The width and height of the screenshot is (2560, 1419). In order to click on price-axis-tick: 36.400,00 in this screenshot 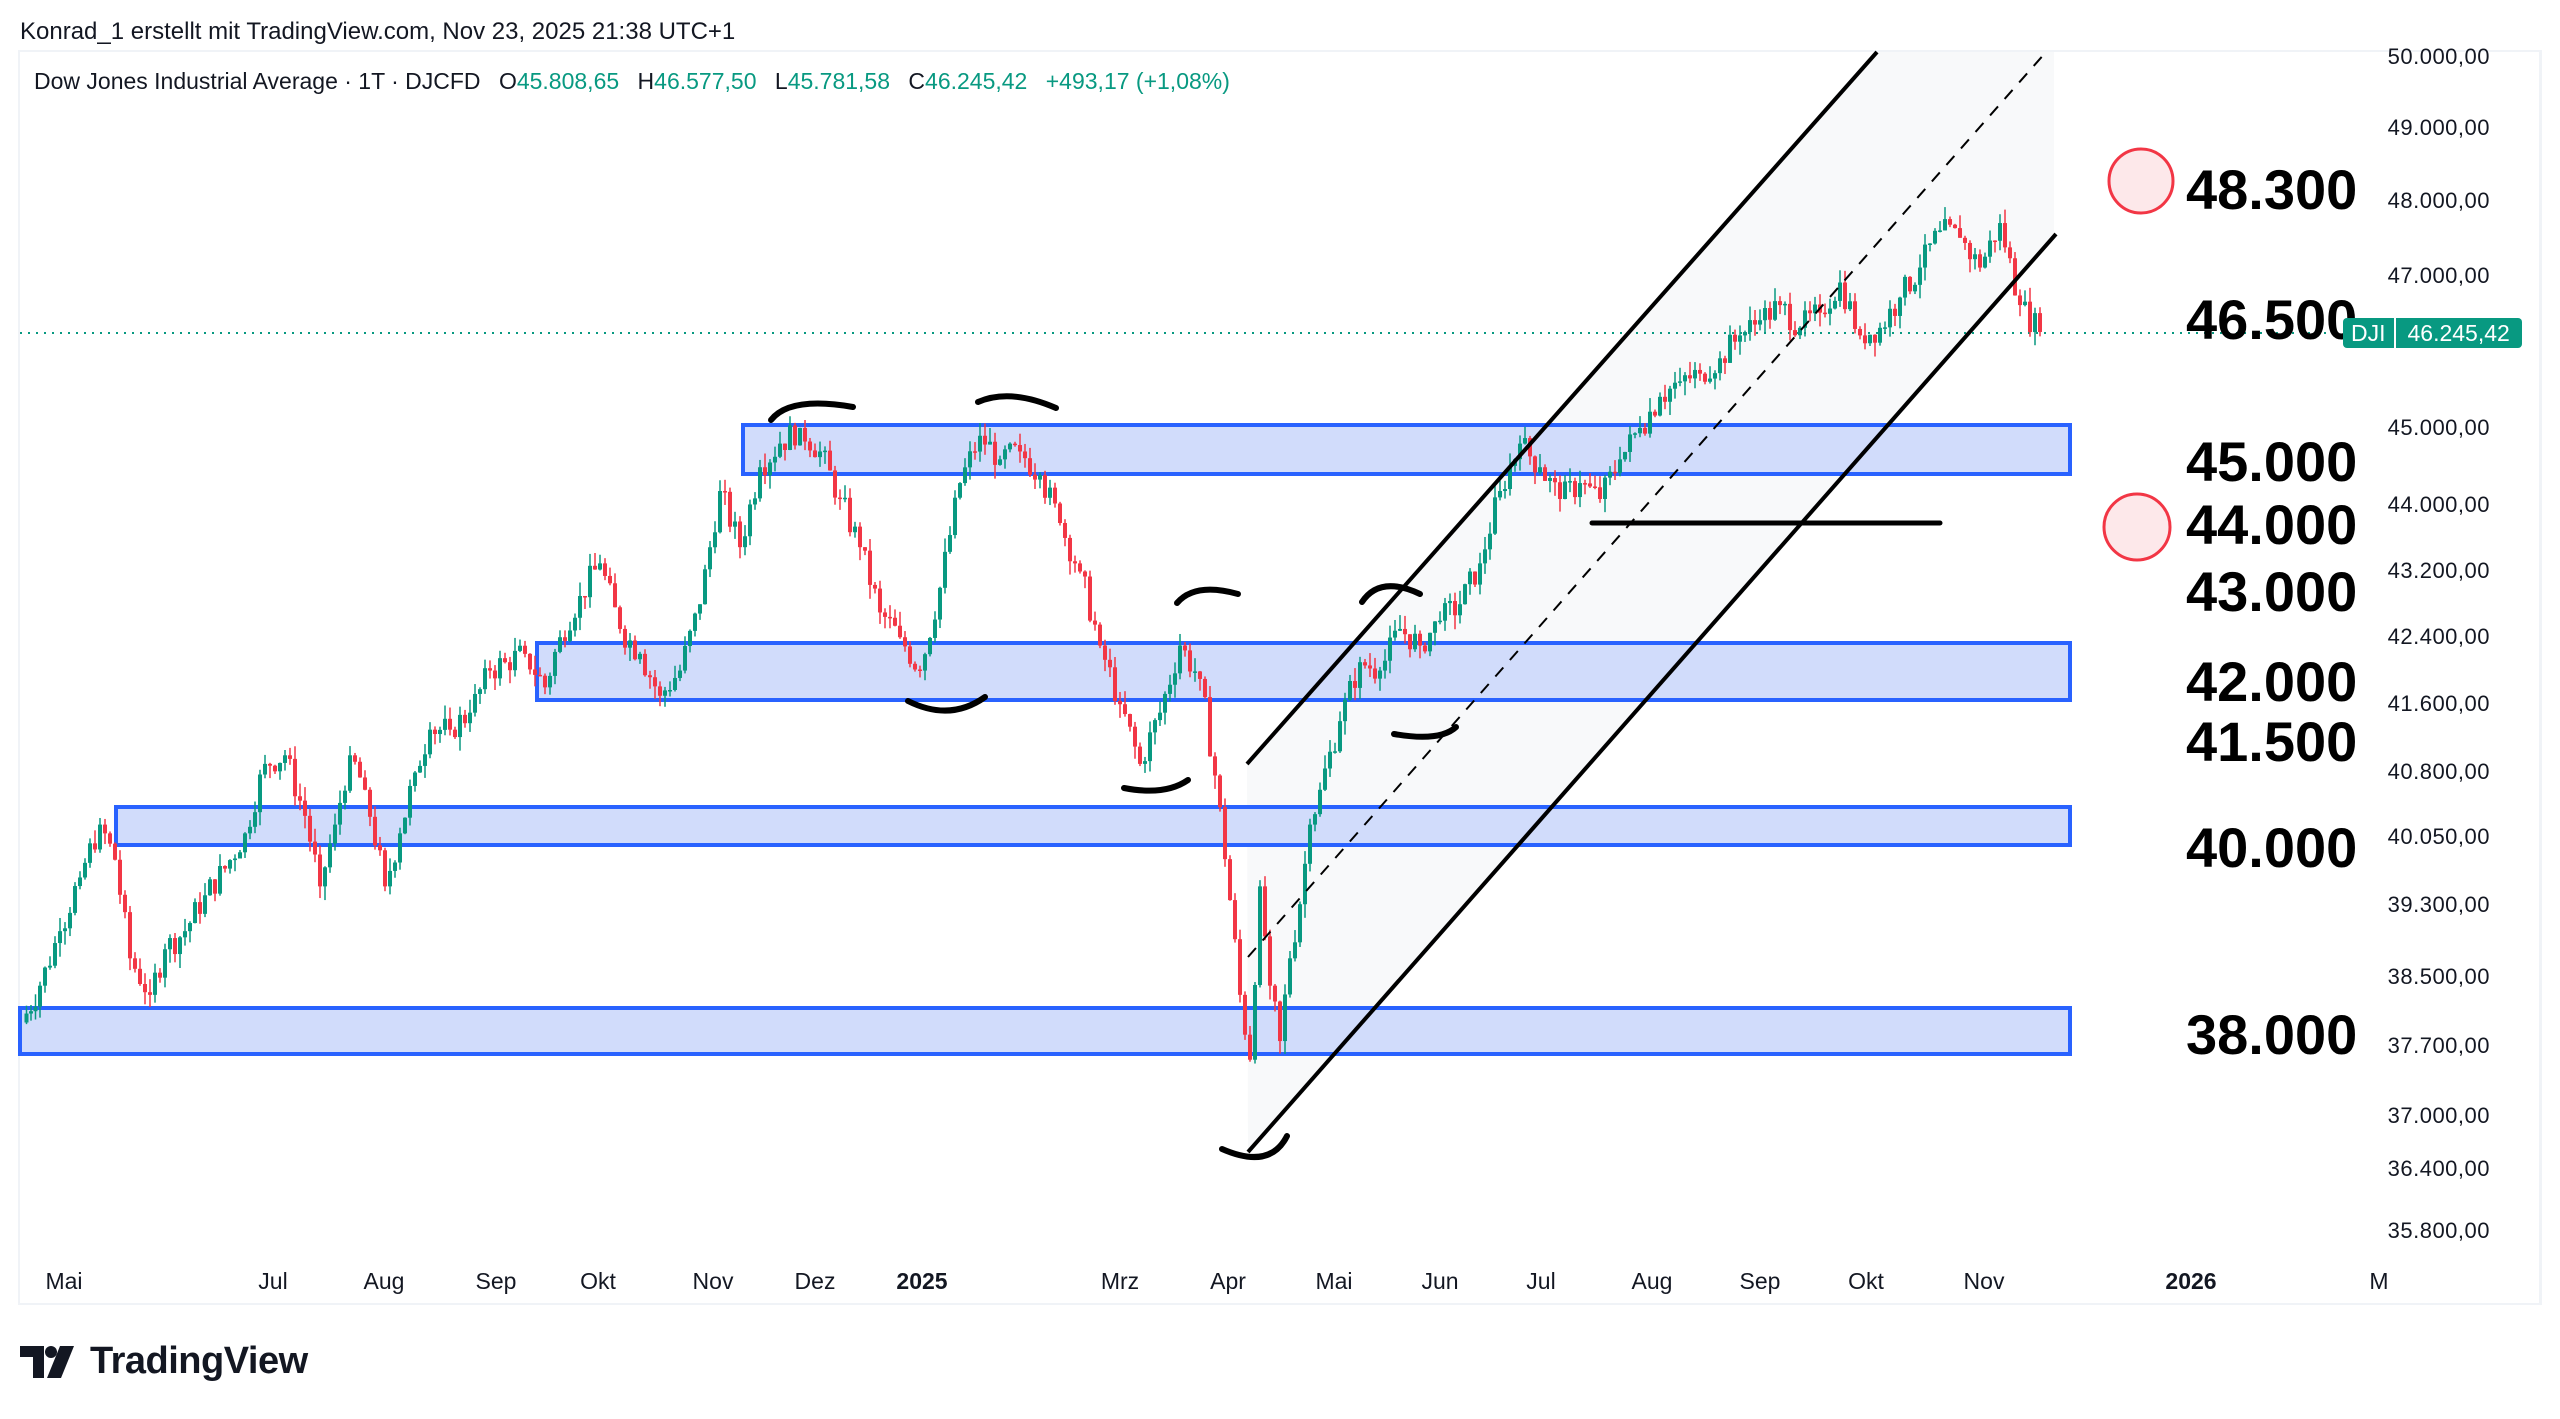, I will do `click(2438, 1168)`.